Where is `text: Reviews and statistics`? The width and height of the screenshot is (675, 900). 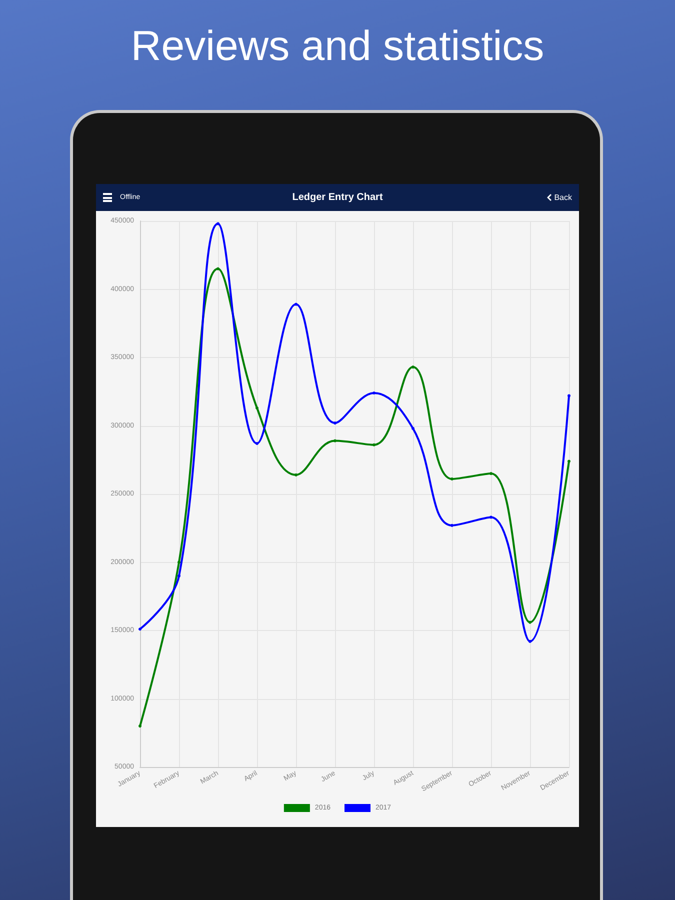 text: Reviews and statistics is located at coordinates (337, 46).